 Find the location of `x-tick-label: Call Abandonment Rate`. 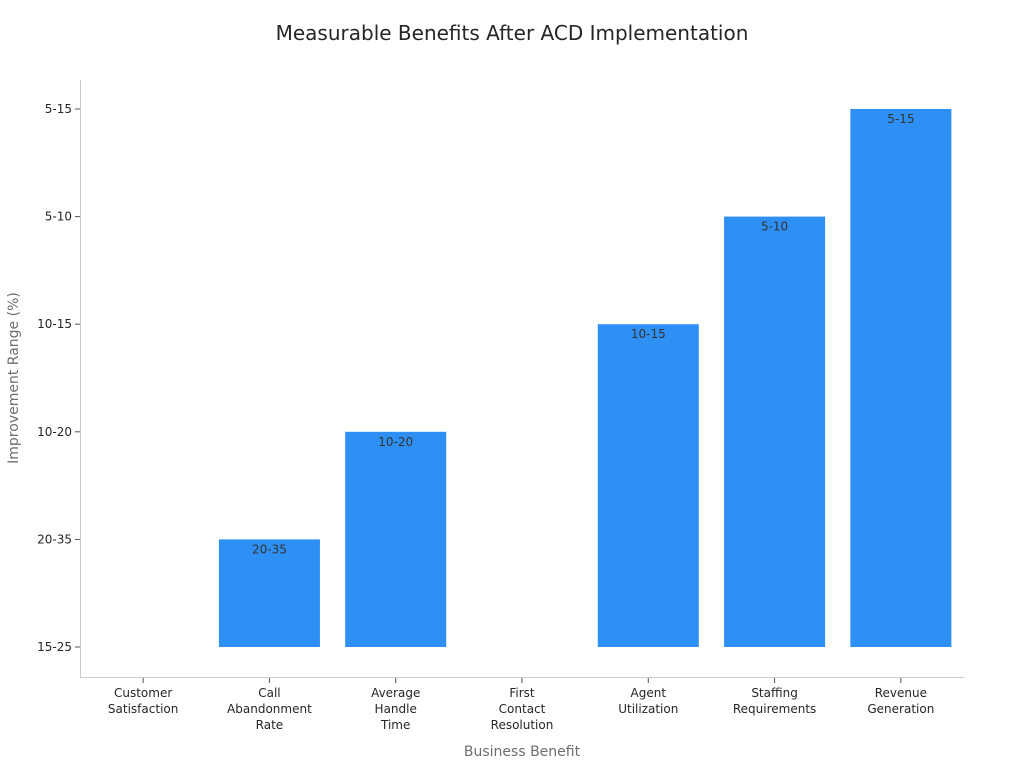

x-tick-label: Call Abandonment Rate is located at coordinates (269, 709).